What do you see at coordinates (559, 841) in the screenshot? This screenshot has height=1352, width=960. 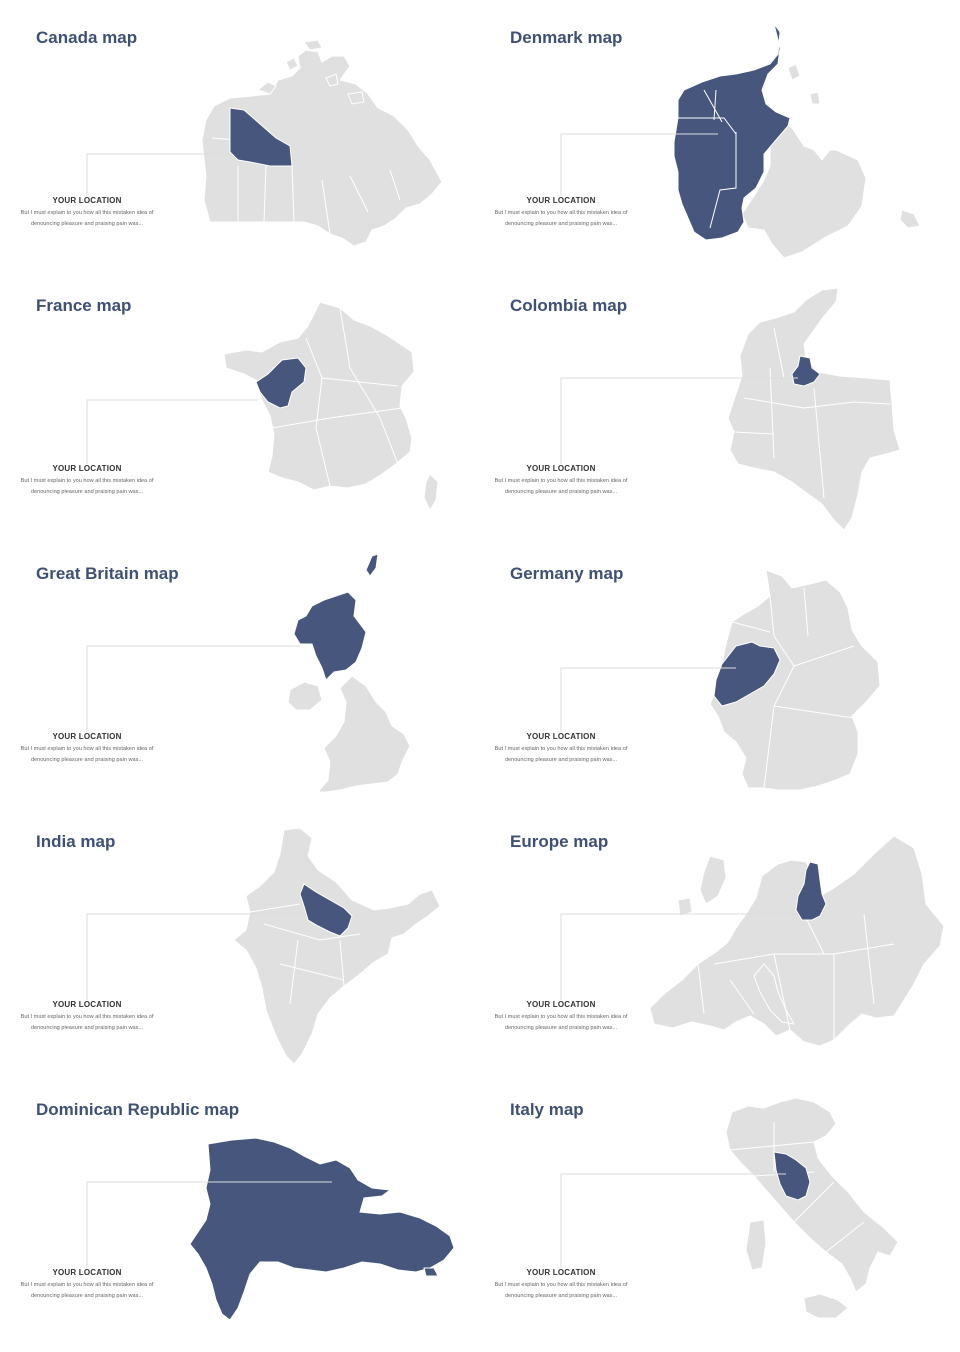 I see `map-title: Europe map` at bounding box center [559, 841].